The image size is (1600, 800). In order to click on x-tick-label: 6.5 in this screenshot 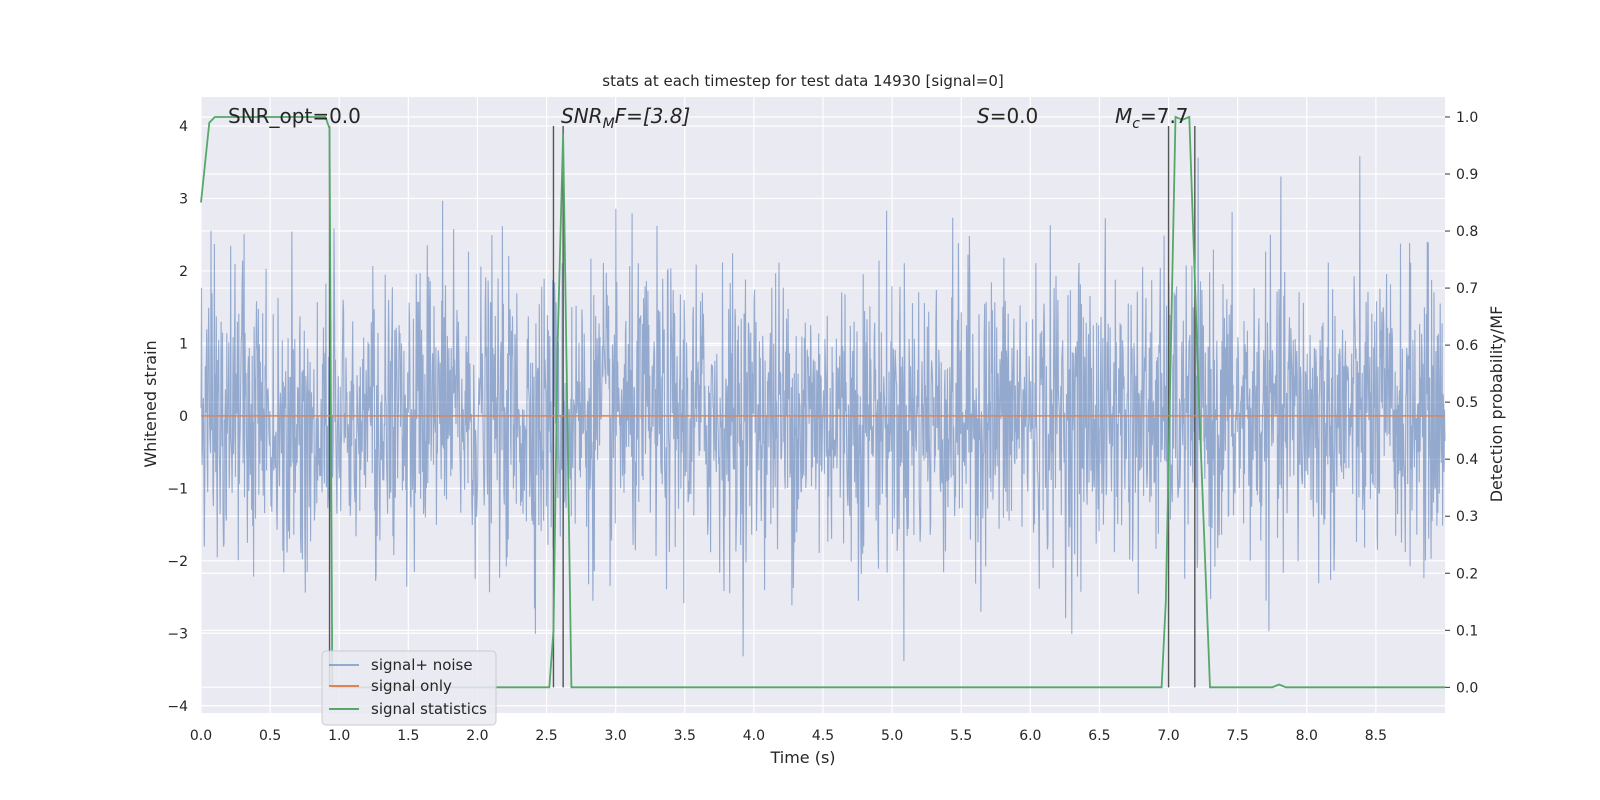, I will do `click(1099, 736)`.